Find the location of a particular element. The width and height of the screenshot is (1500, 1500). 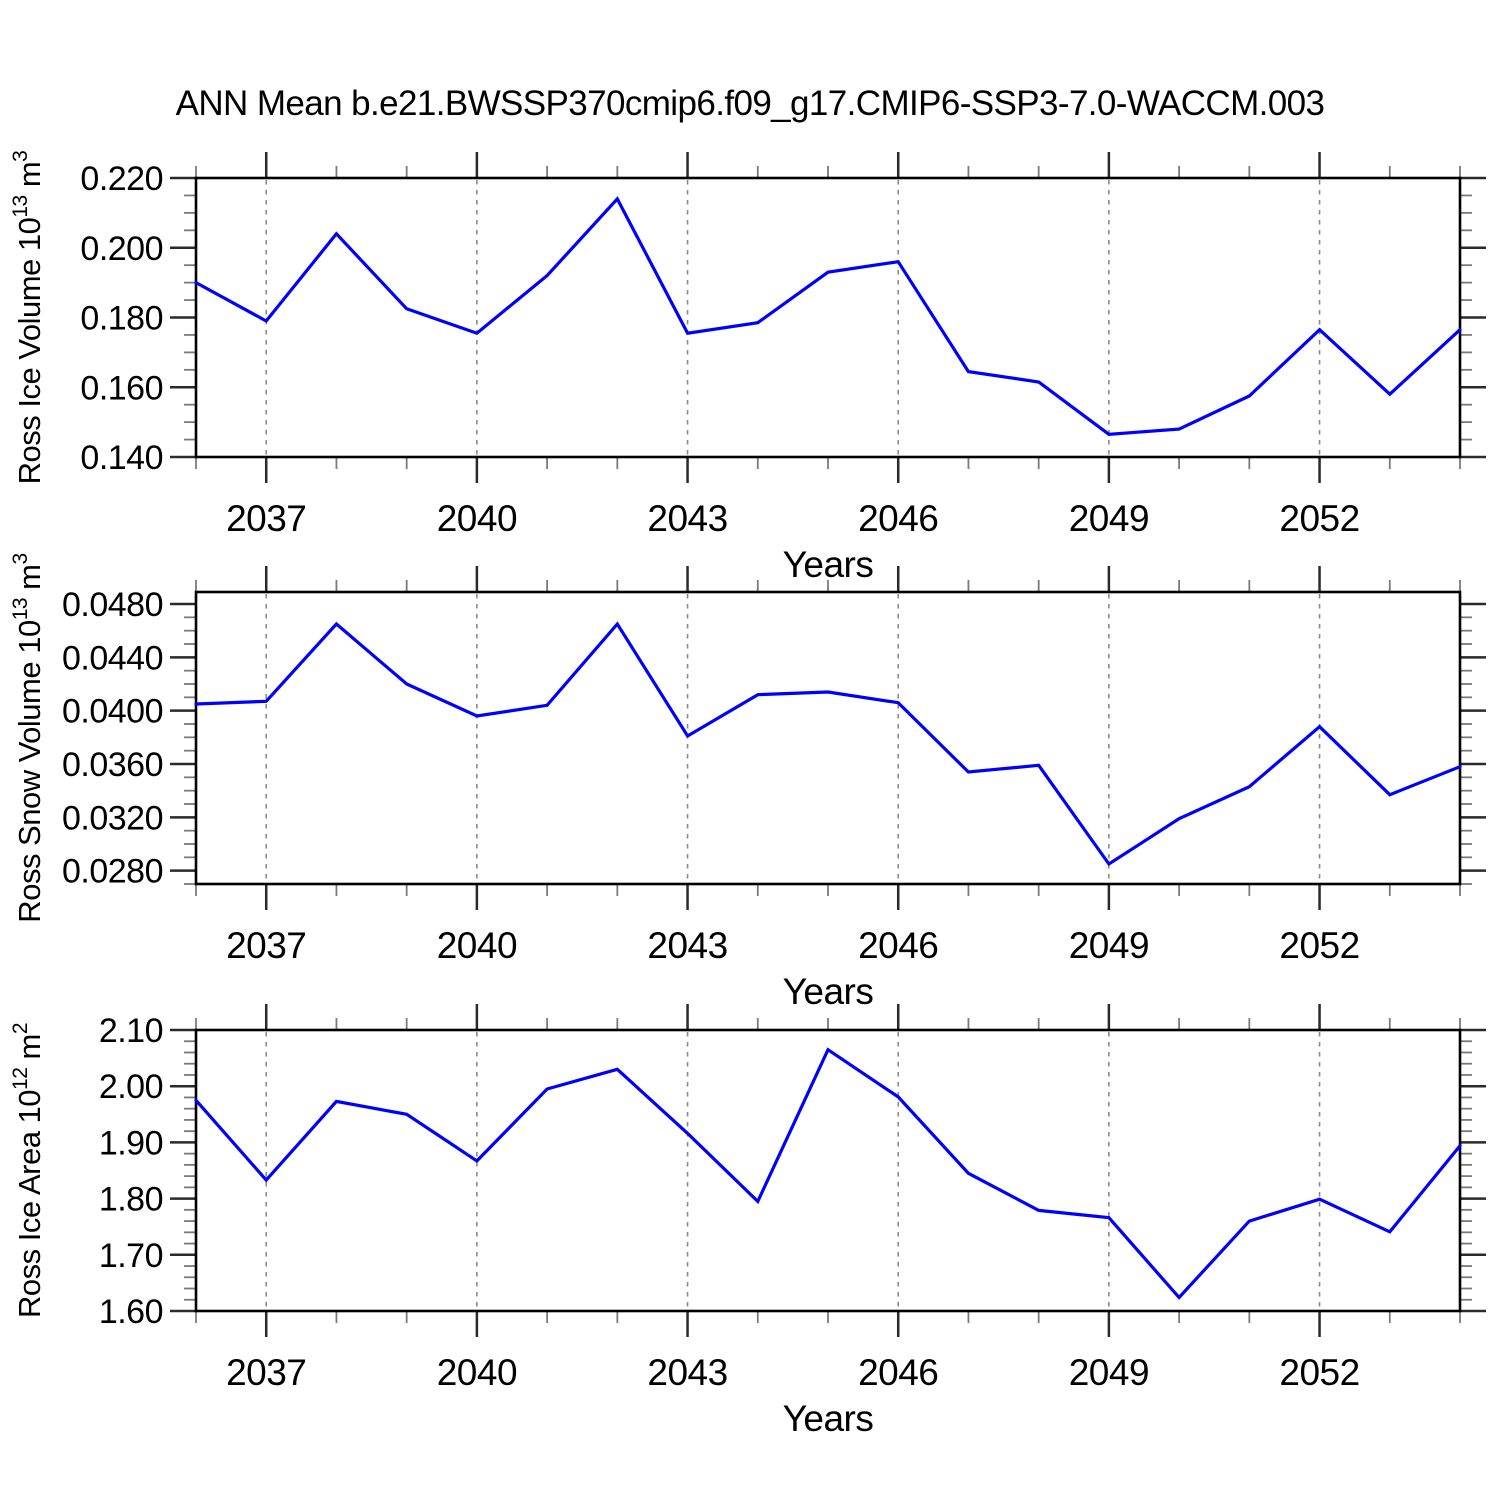

y-tick-label: 0.140 is located at coordinates (121, 458).